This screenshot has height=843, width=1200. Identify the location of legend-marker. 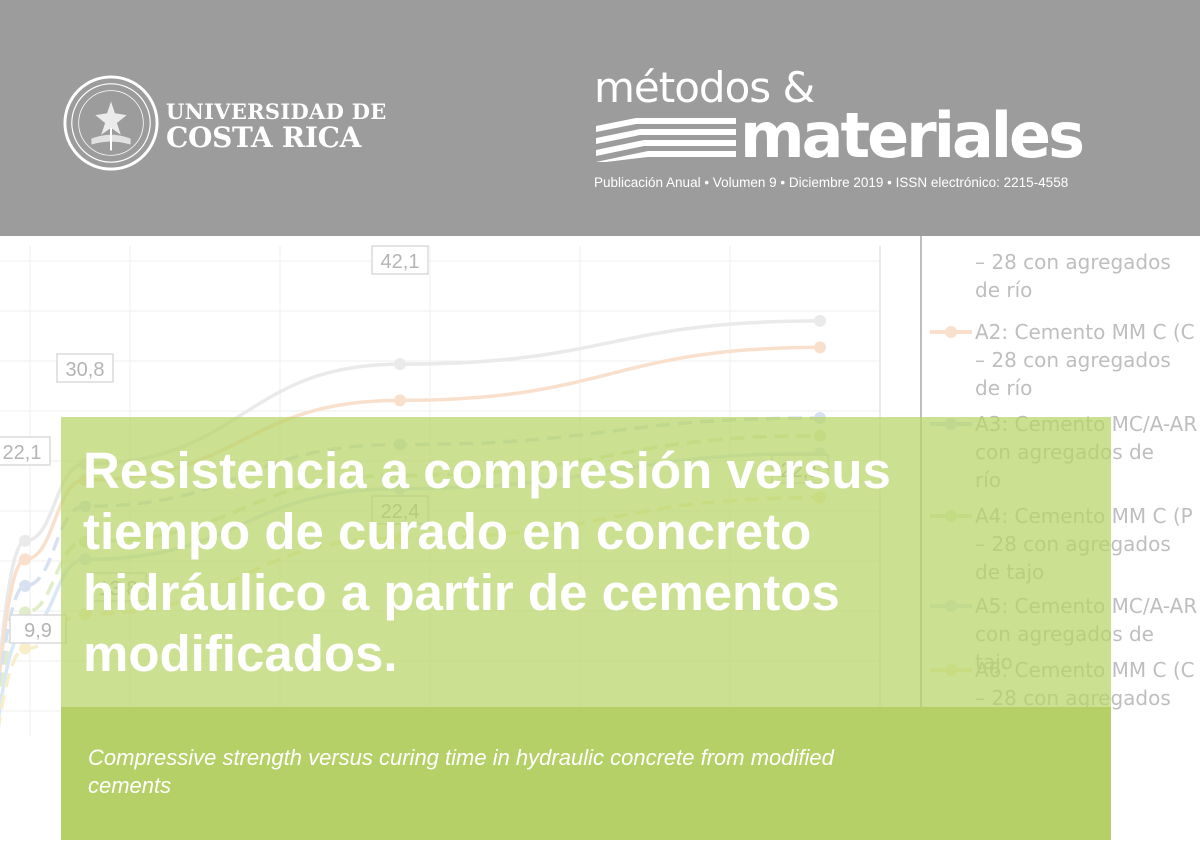
(951, 332).